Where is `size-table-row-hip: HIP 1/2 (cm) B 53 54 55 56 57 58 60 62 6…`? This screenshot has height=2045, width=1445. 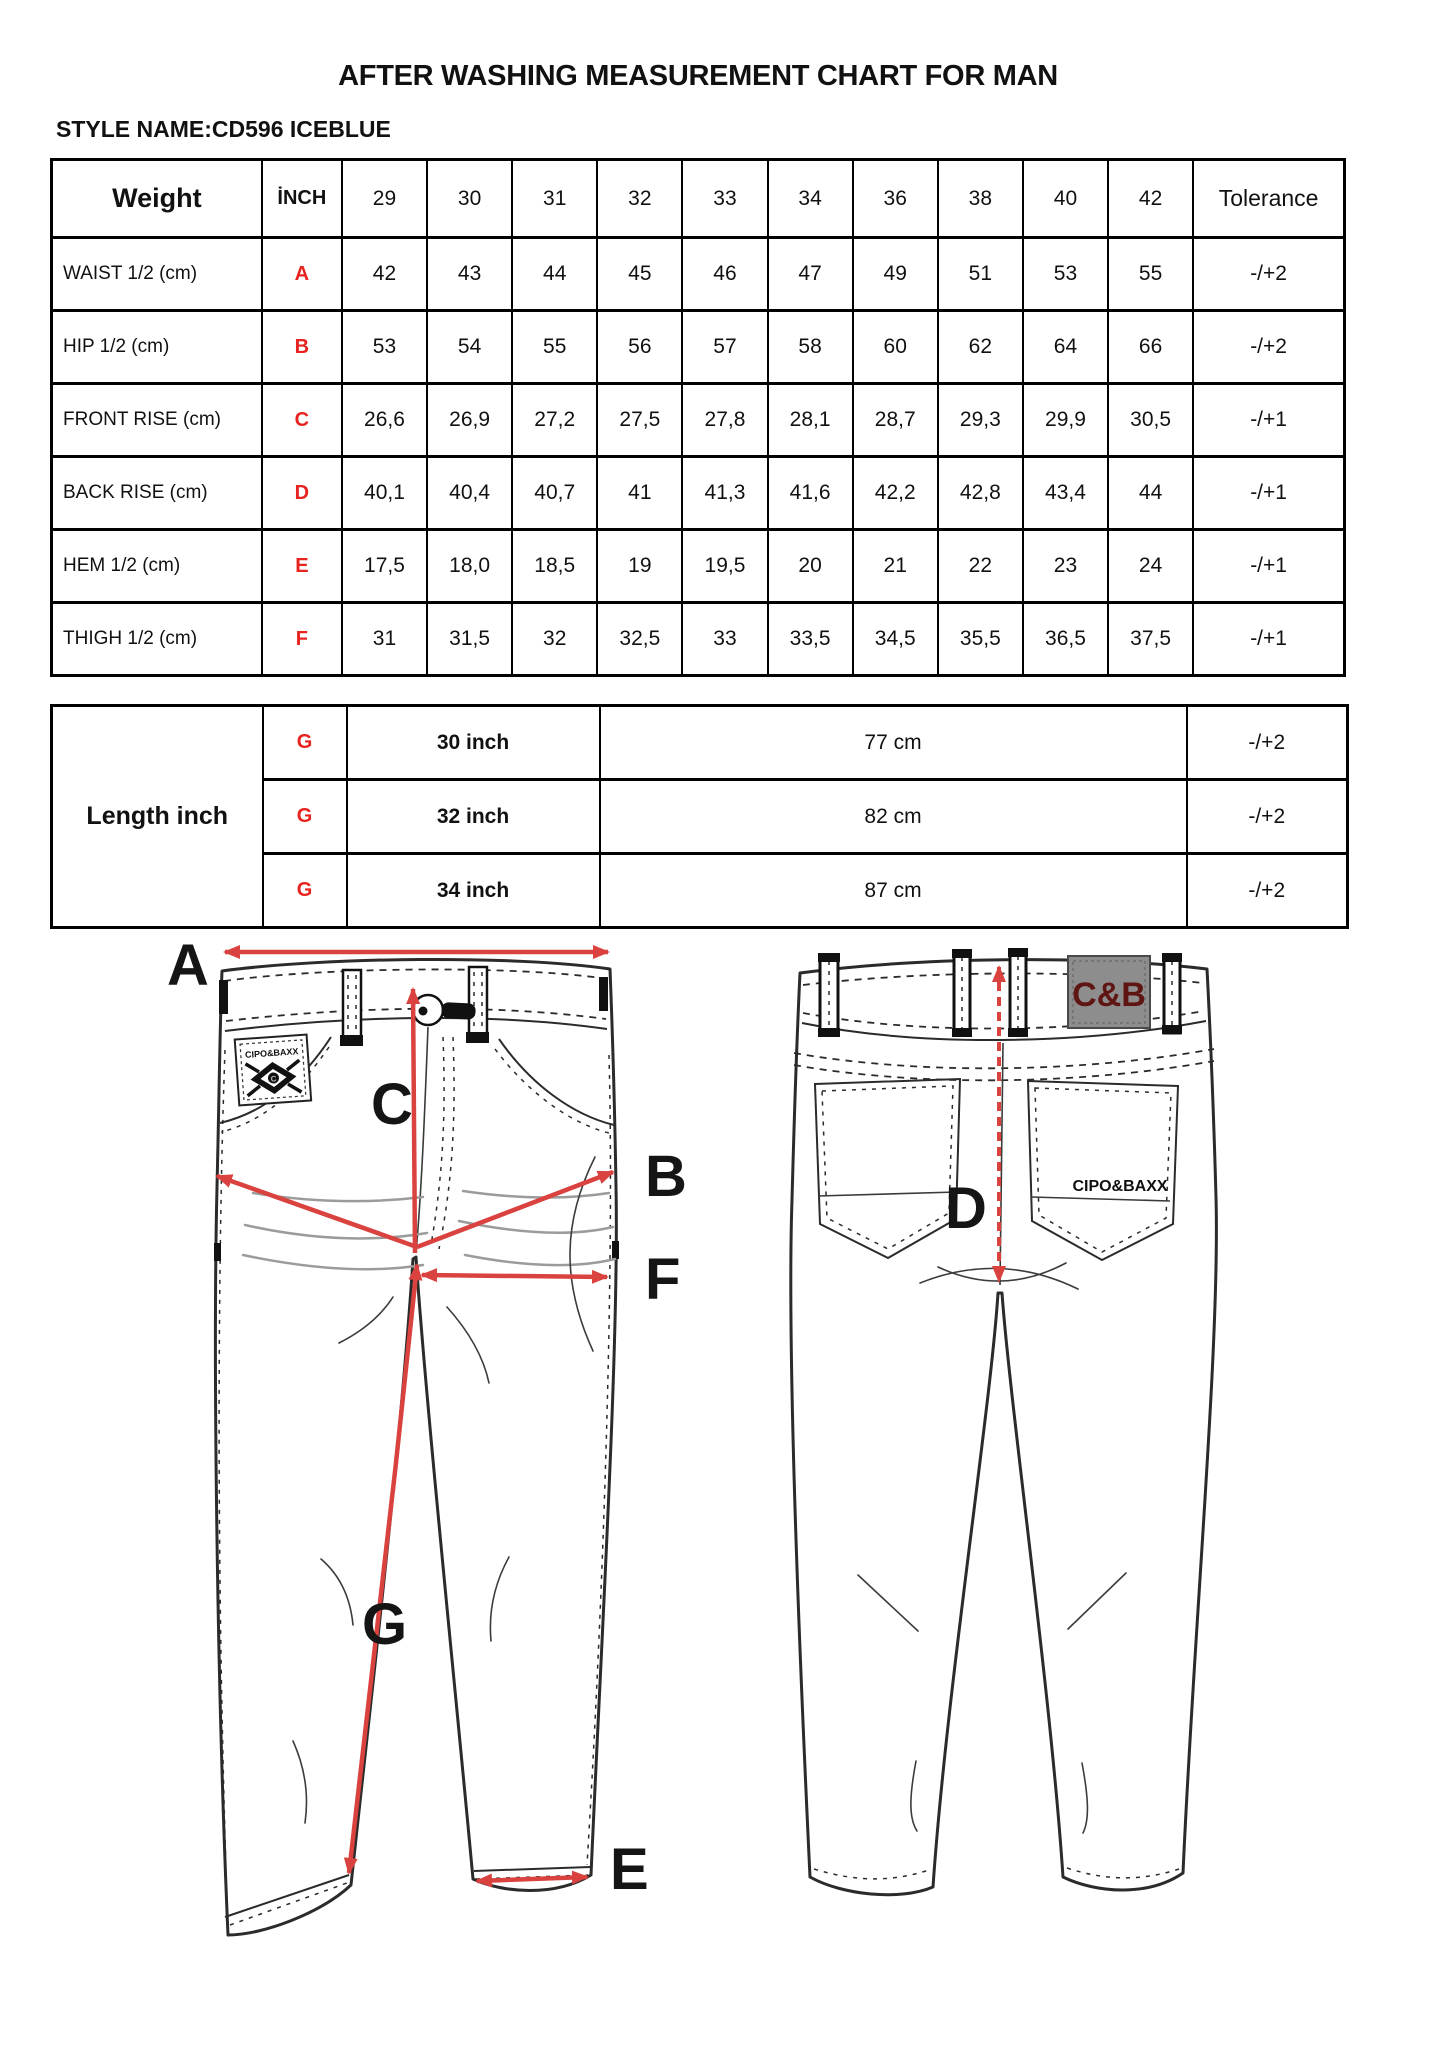
size-table-row-hip: HIP 1/2 (cm) B 53 54 55 56 57 58 60 62 6… is located at coordinates (698, 347).